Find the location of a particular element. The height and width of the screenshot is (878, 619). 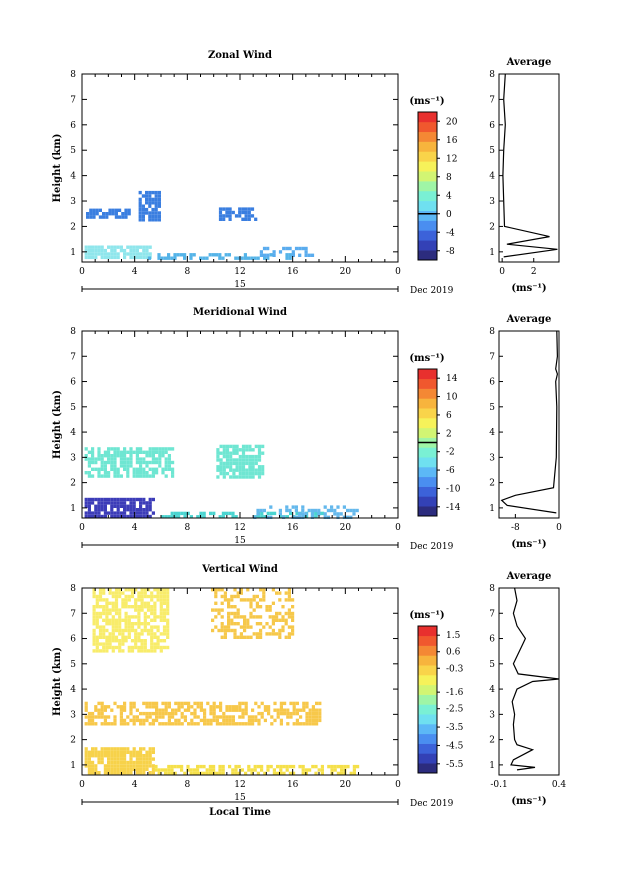

average-y-tick-label: 1 is located at coordinates (492, 766).